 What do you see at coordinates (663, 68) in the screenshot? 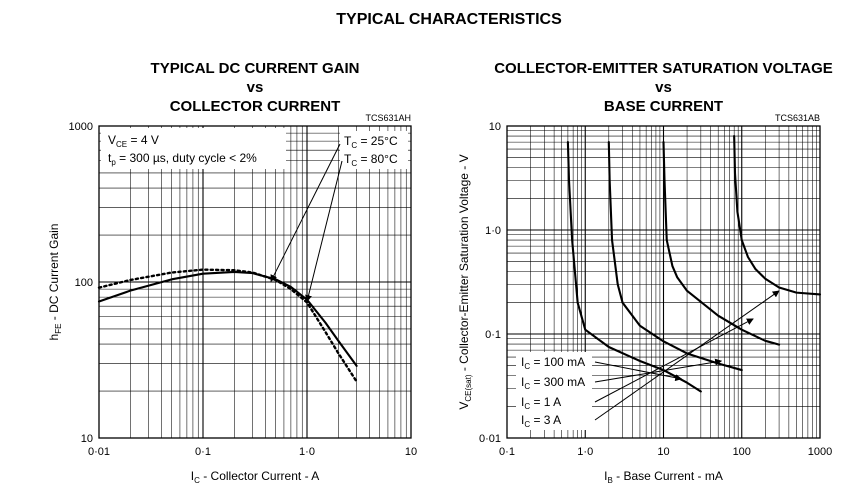
I see `chart-title-line: COLLECTOR-EMITTER SATURATION VOLTAGE` at bounding box center [663, 68].